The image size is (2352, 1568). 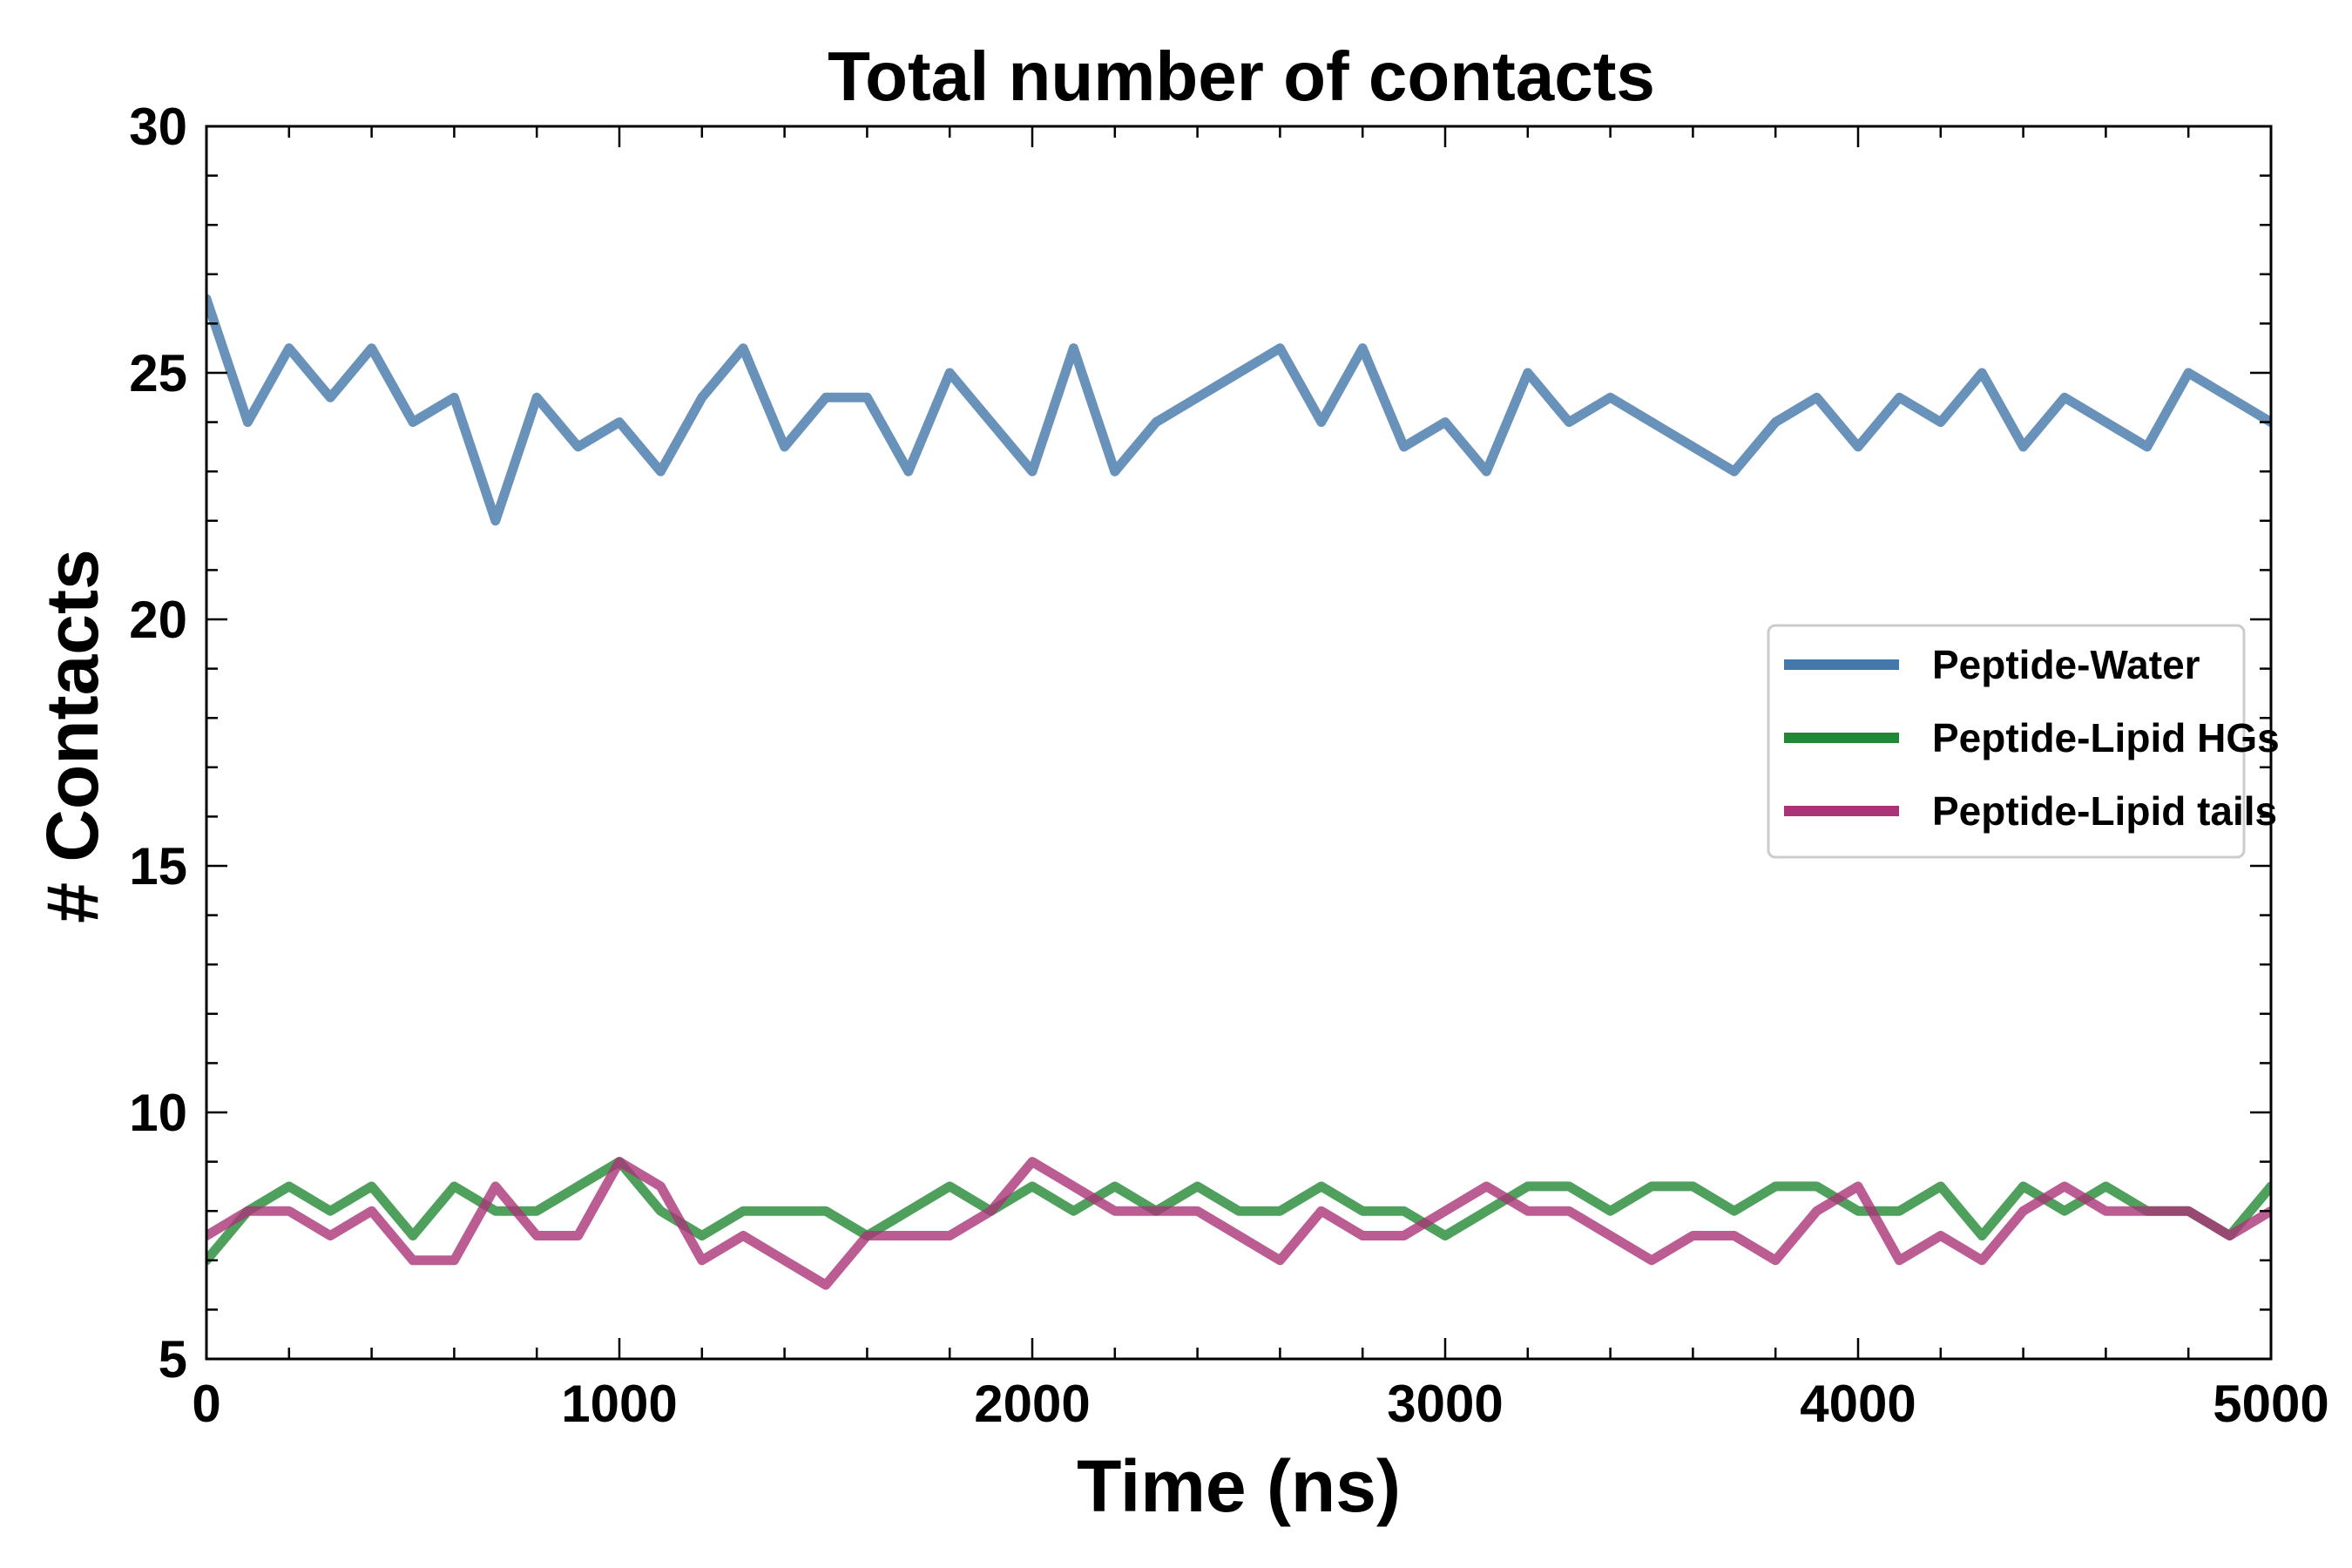 I want to click on x-axis-title: Time (ns), so click(x=1239, y=1486).